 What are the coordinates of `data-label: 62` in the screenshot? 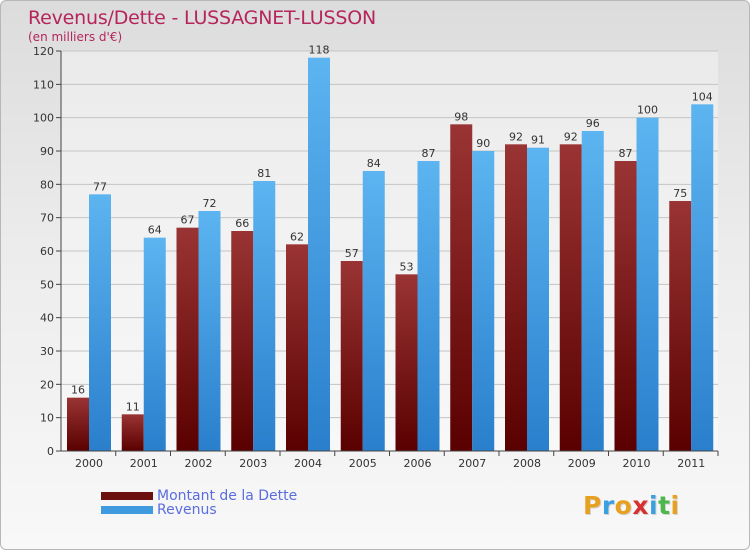 It's located at (297, 236).